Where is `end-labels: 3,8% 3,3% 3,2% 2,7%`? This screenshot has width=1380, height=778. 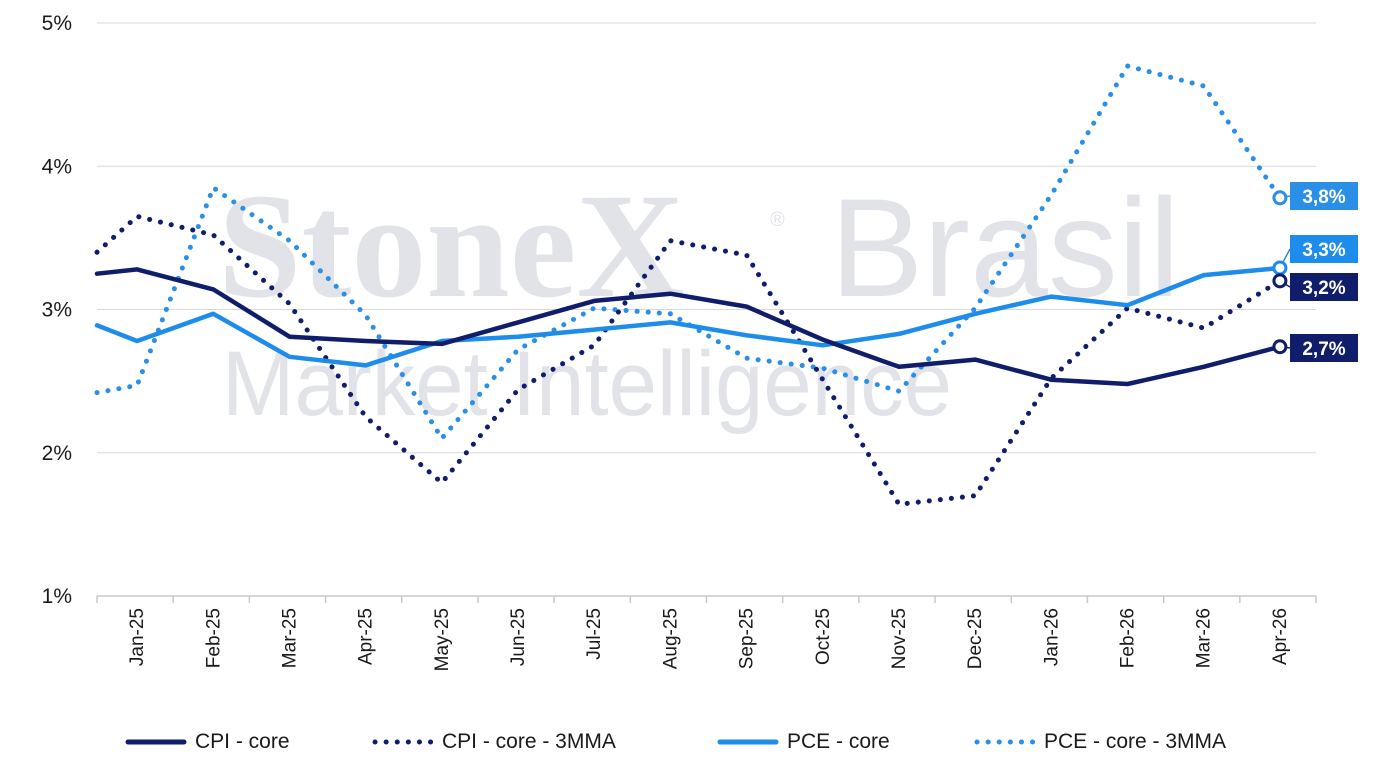
end-labels: 3,8% 3,3% 3,2% 2,7% is located at coordinates (1315, 272).